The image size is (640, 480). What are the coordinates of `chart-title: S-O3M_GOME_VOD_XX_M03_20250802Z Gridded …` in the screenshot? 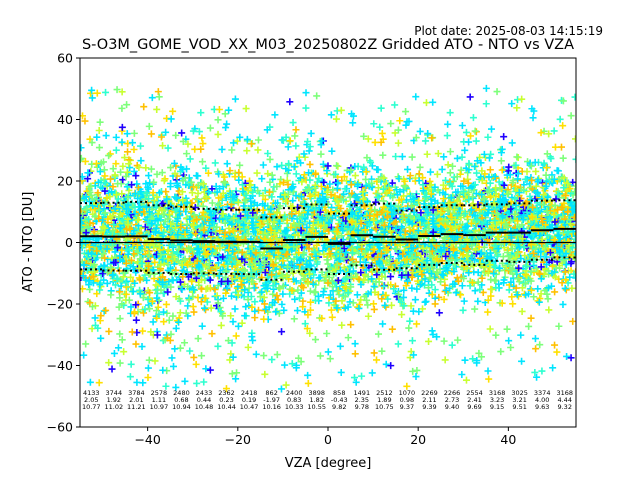 It's located at (328, 45).